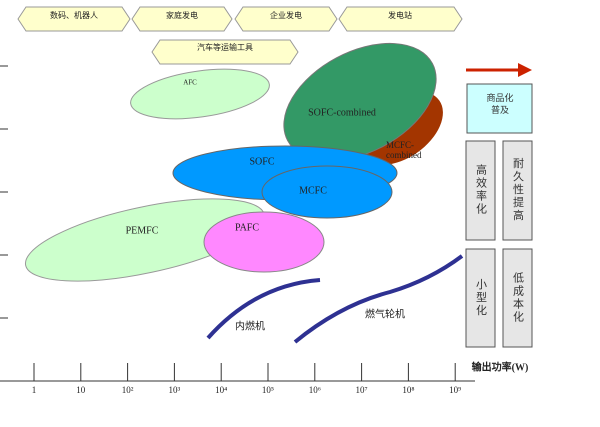 This screenshot has width=600, height=427. What do you see at coordinates (385, 313) in the screenshot?
I see `turbine-label: 燃气轮机` at bounding box center [385, 313].